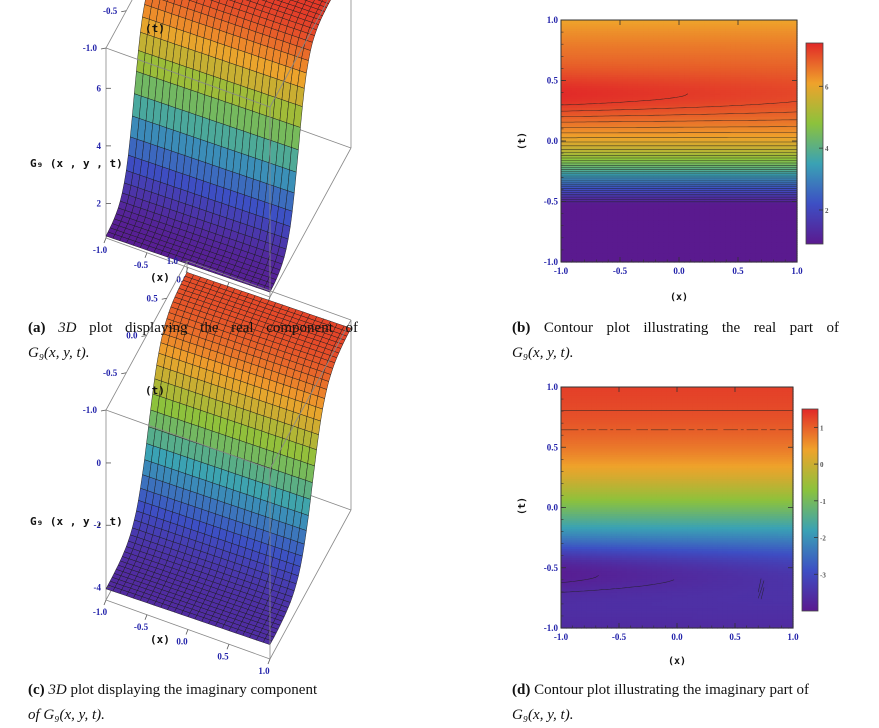 This screenshot has width=879, height=728. Describe the element at coordinates (76, 163) in the screenshot. I see `a-z-axis-label: G₉ (x , y , t)` at that location.